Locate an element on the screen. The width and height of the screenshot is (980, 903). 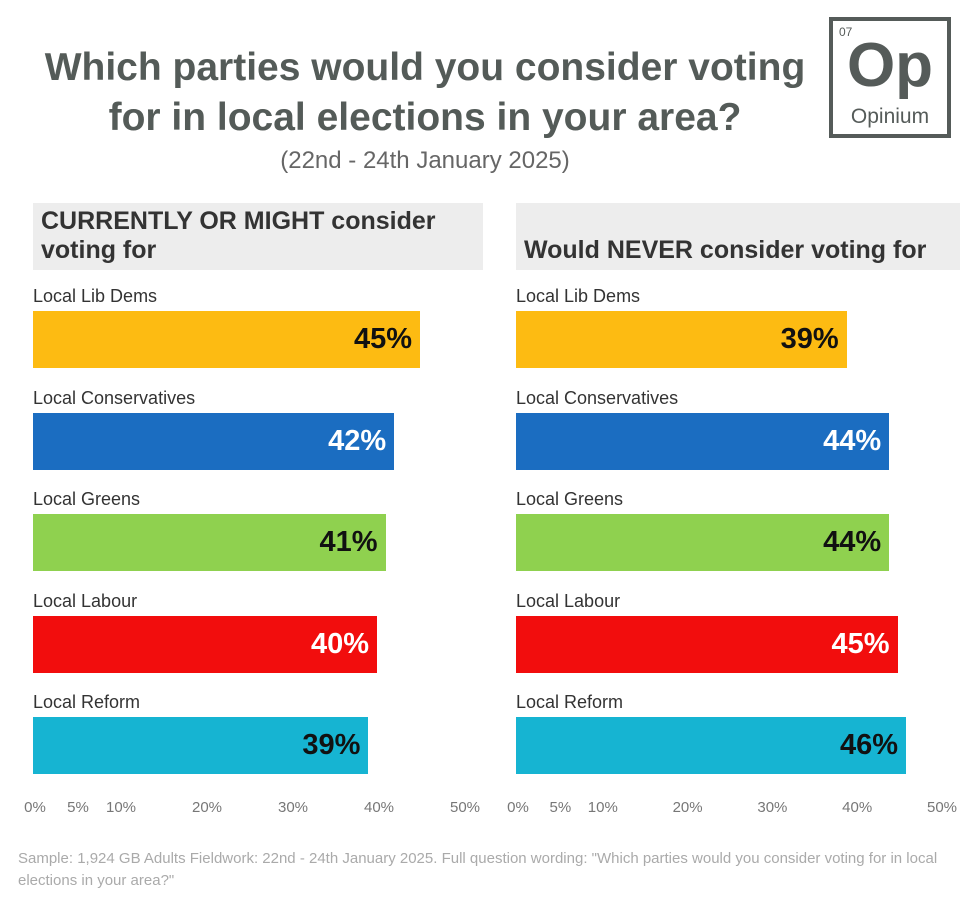
data-label: 46% is located at coordinates (869, 745).